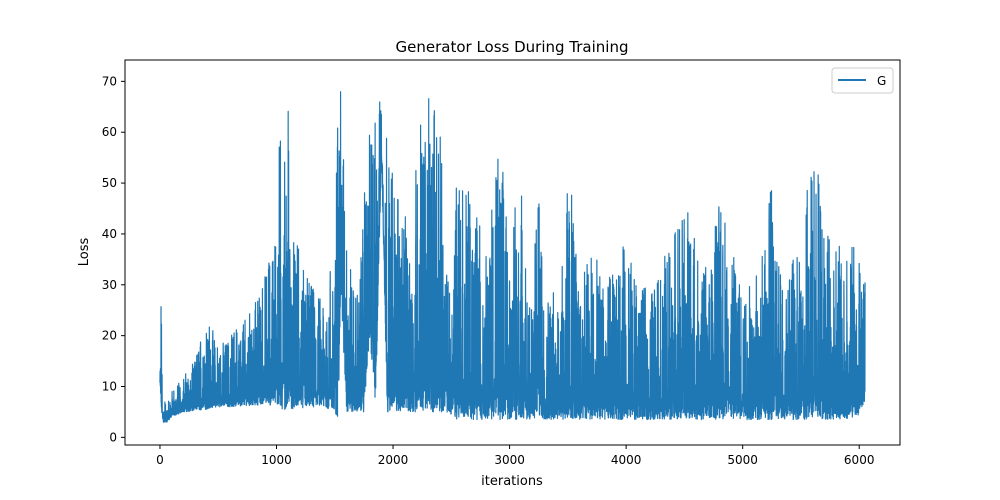 The height and width of the screenshot is (500, 1000). I want to click on legend: G, so click(862, 80).